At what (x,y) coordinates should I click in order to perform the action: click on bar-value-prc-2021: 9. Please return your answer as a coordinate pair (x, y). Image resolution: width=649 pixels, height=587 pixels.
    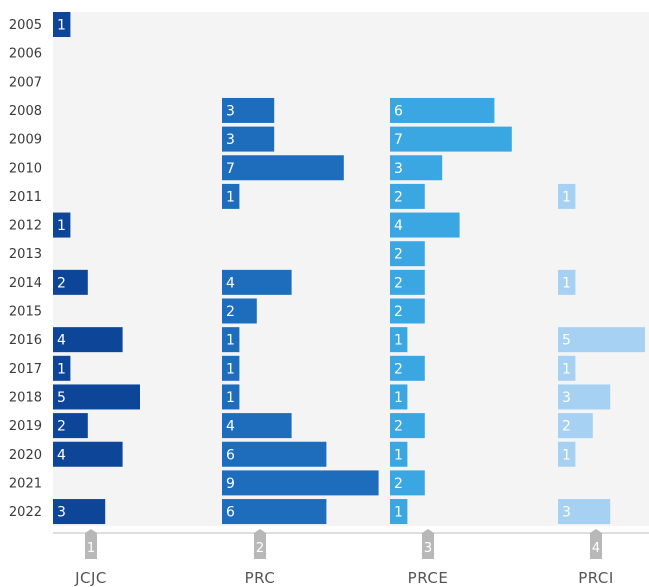
    Looking at the image, I should click on (230, 484).